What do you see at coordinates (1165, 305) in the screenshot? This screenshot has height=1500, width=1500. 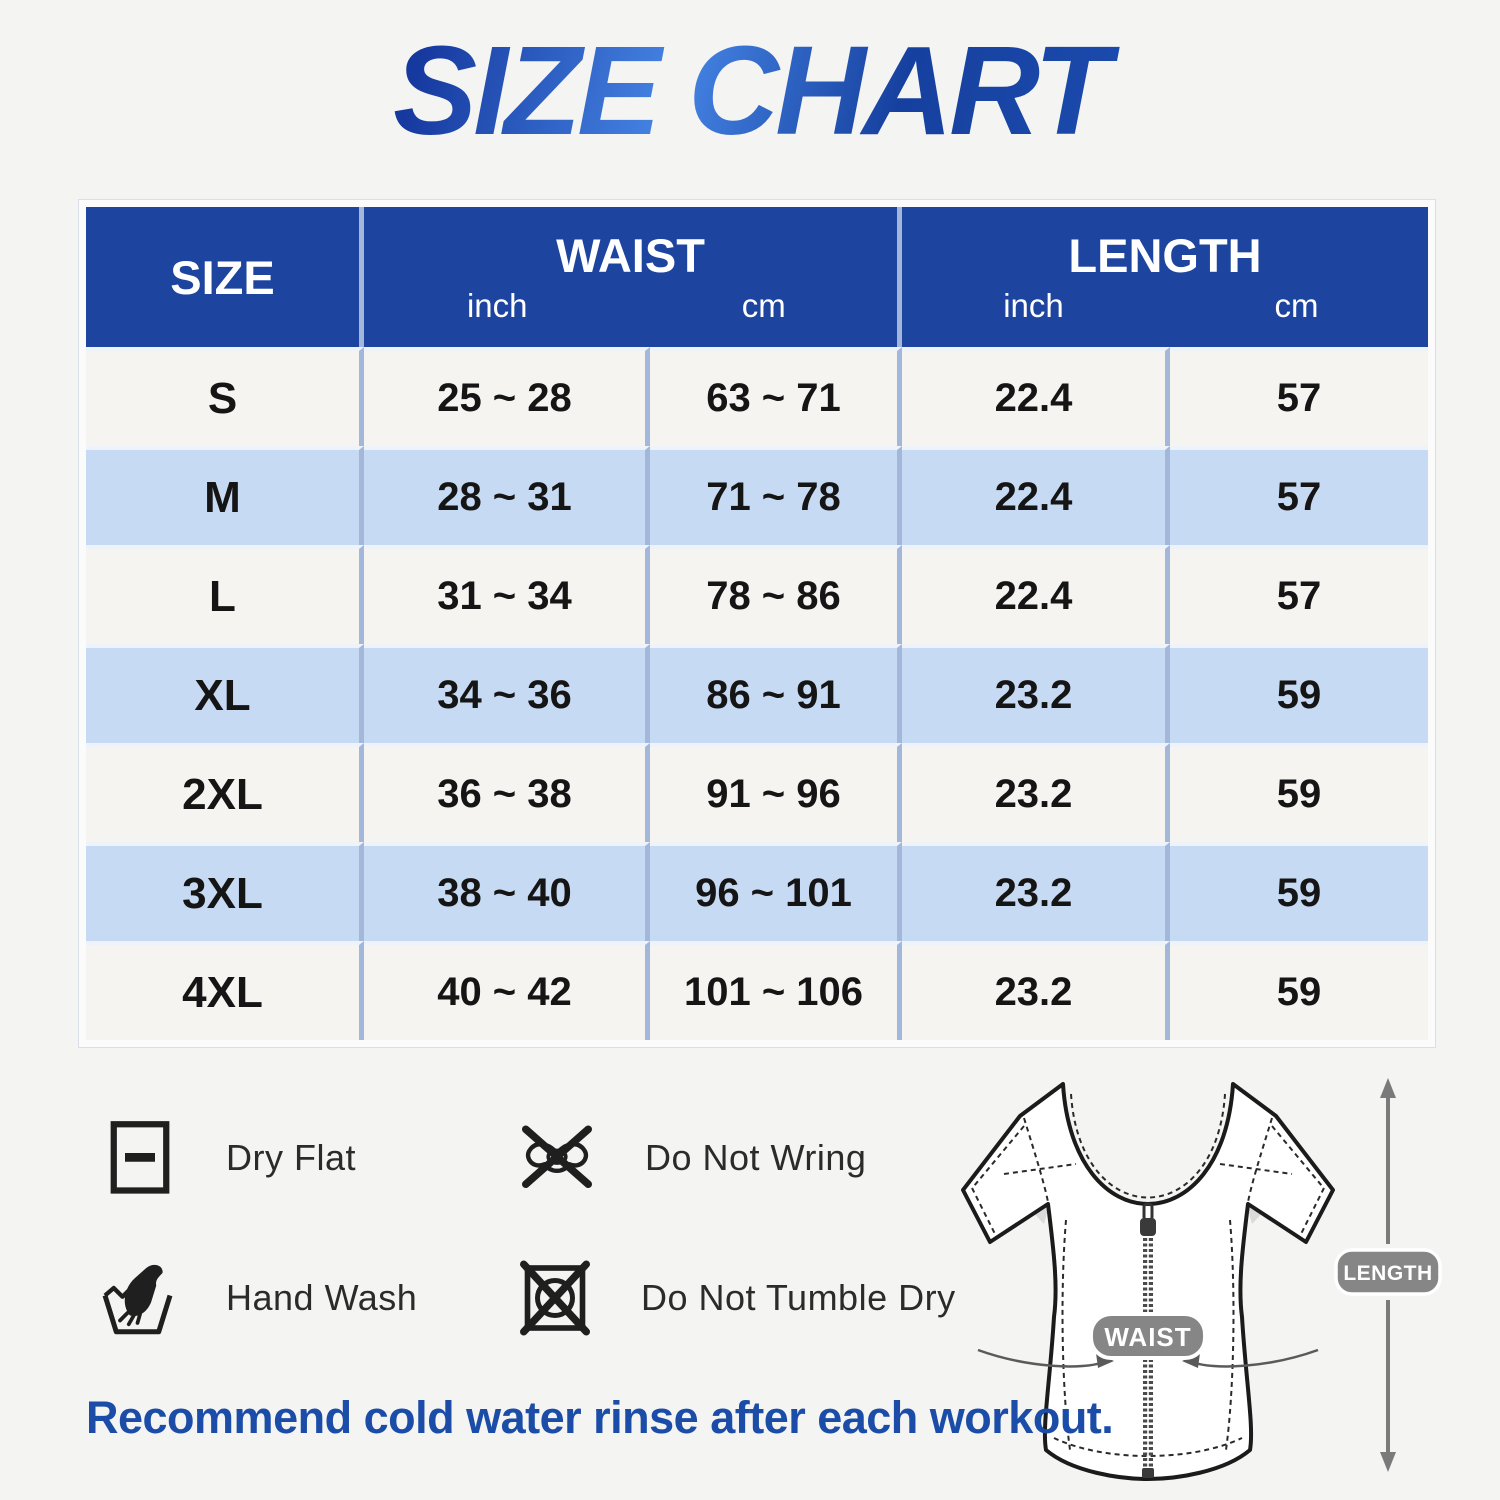 I see `header-length-units: inch cm` at bounding box center [1165, 305].